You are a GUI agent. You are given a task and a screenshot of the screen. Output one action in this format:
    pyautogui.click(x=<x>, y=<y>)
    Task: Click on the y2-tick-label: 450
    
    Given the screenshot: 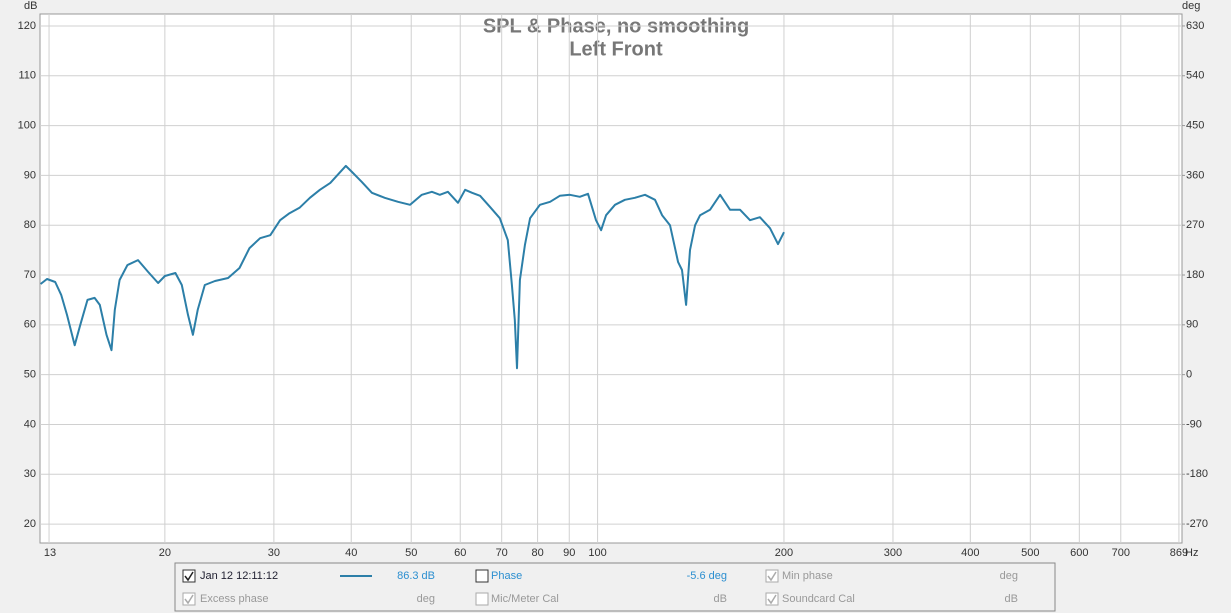 What is the action you would take?
    pyautogui.click(x=1195, y=125)
    